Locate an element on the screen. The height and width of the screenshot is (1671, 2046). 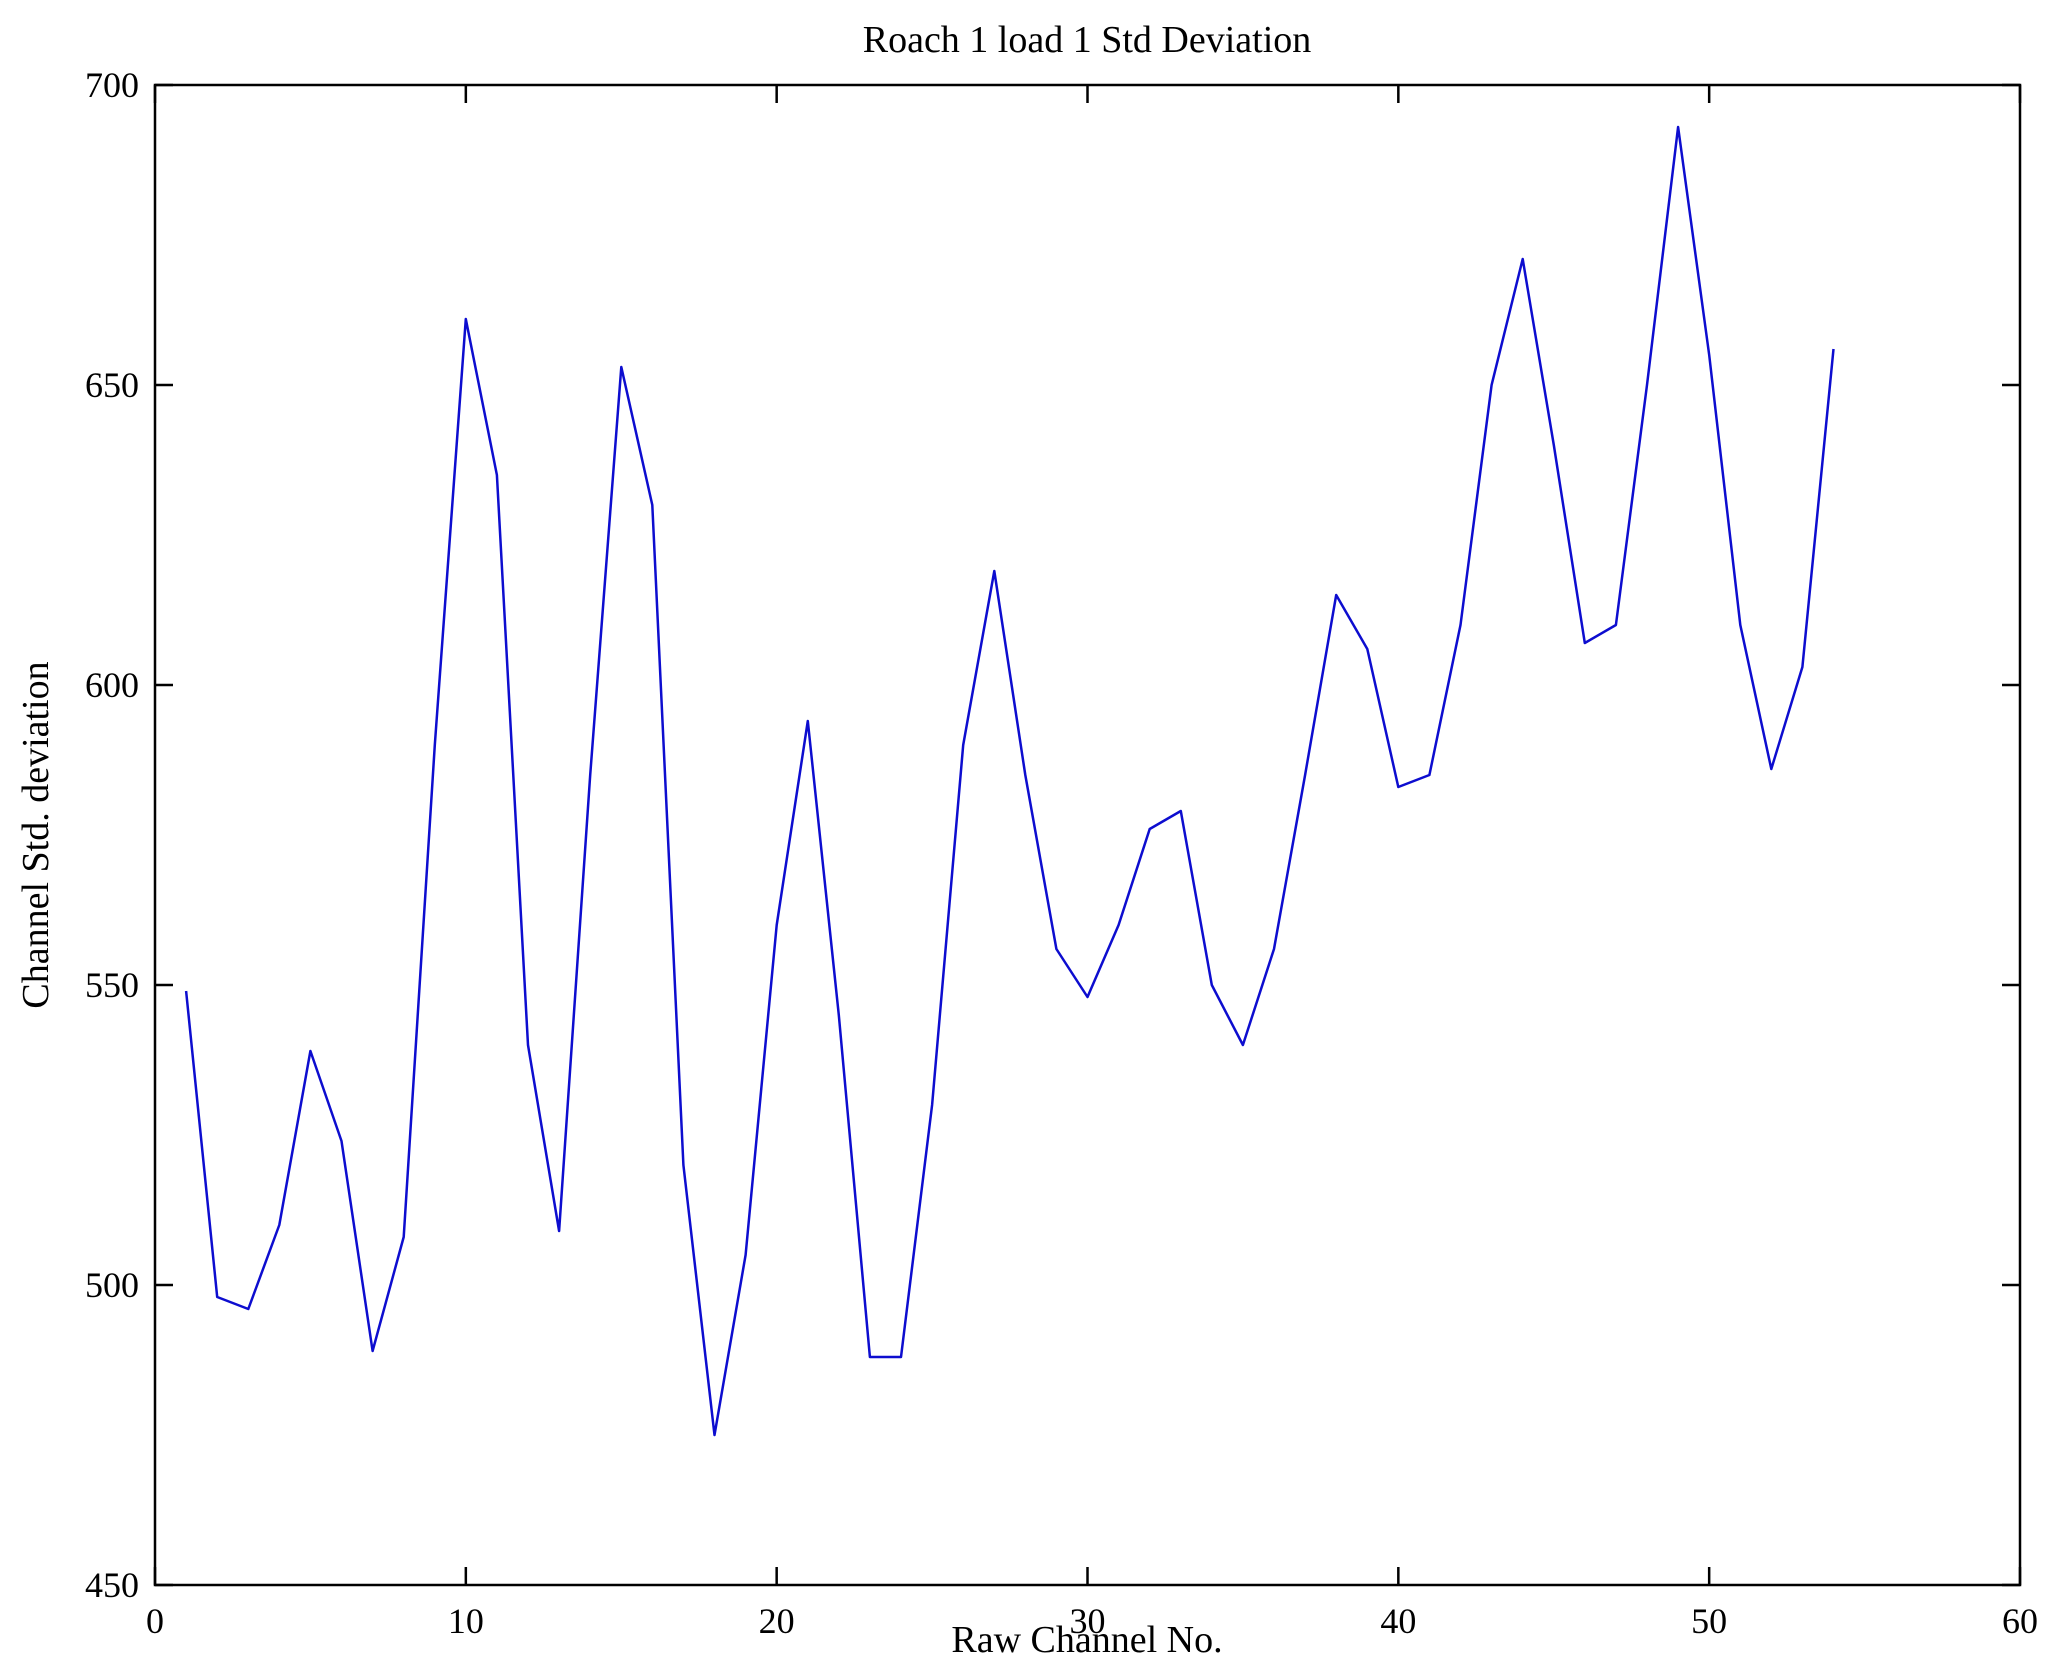
x-tick-label: 10 is located at coordinates (466, 1621).